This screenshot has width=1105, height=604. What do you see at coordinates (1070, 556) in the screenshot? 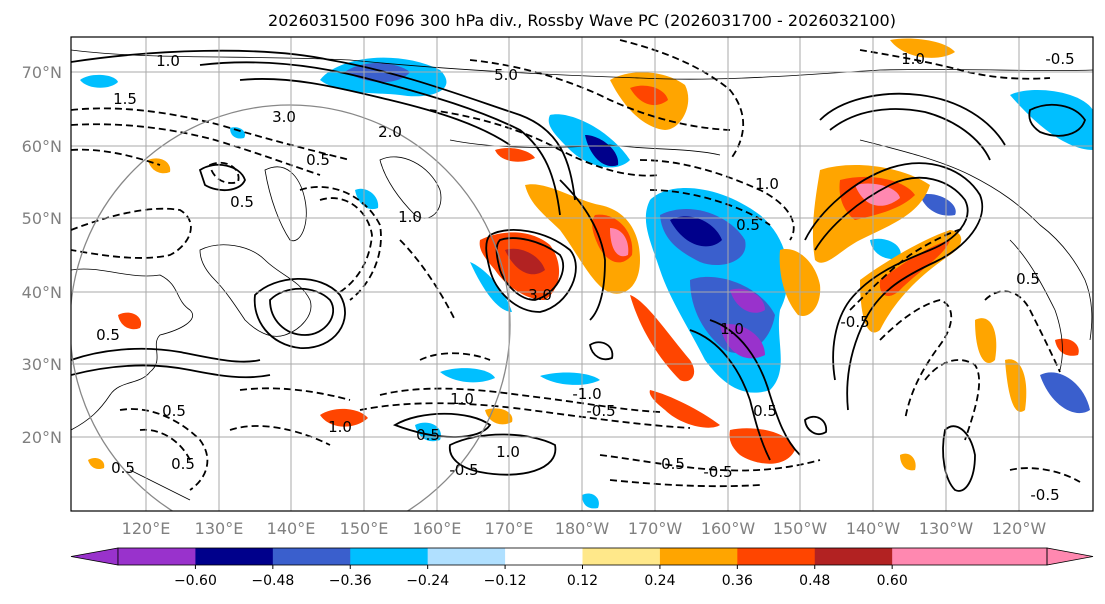
I see `colorbar-extend-max` at bounding box center [1070, 556].